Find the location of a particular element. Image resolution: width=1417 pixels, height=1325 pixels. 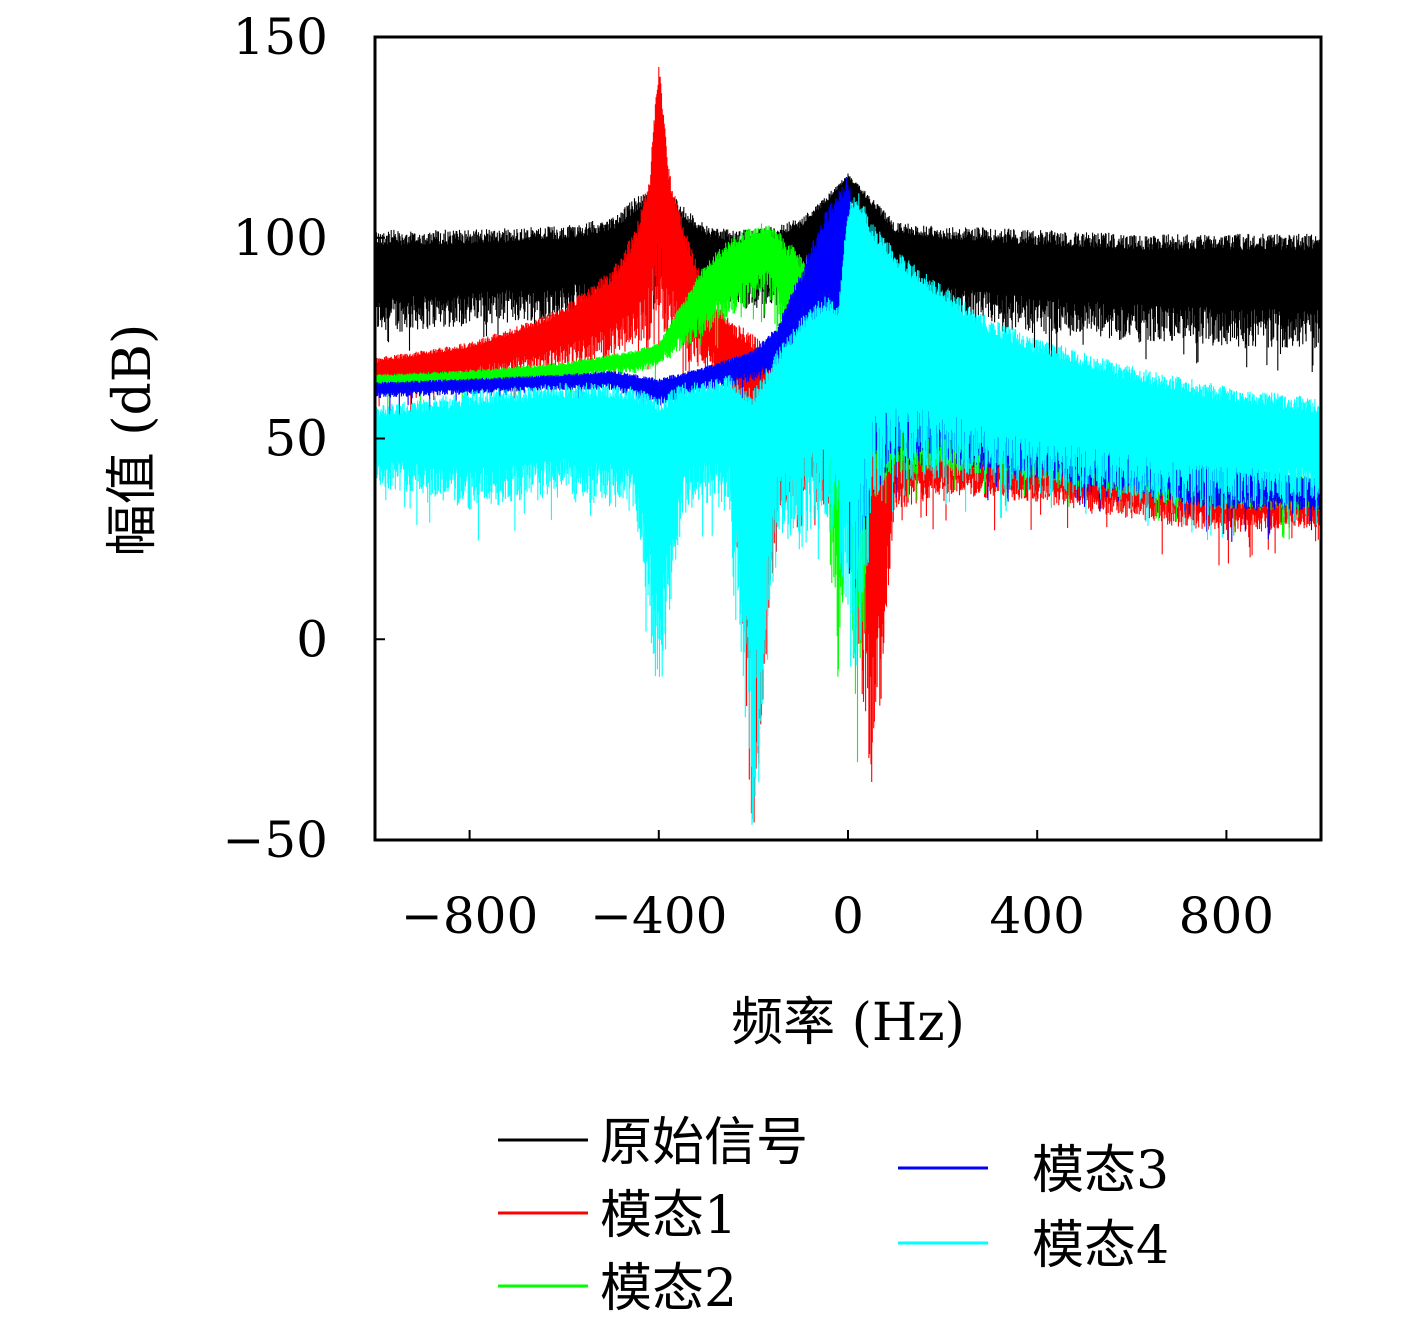

legend-label: 原始信号 is located at coordinates (704, 1143).